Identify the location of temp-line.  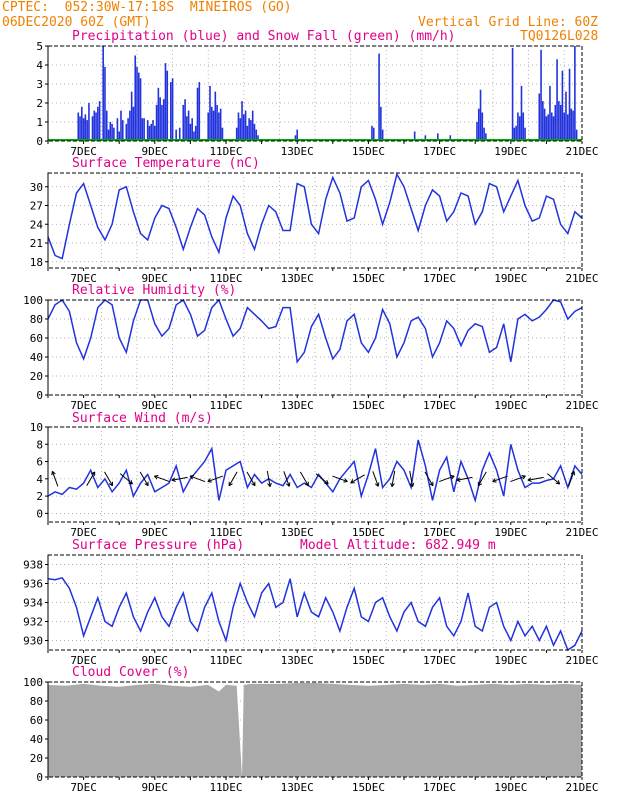
(315, 216).